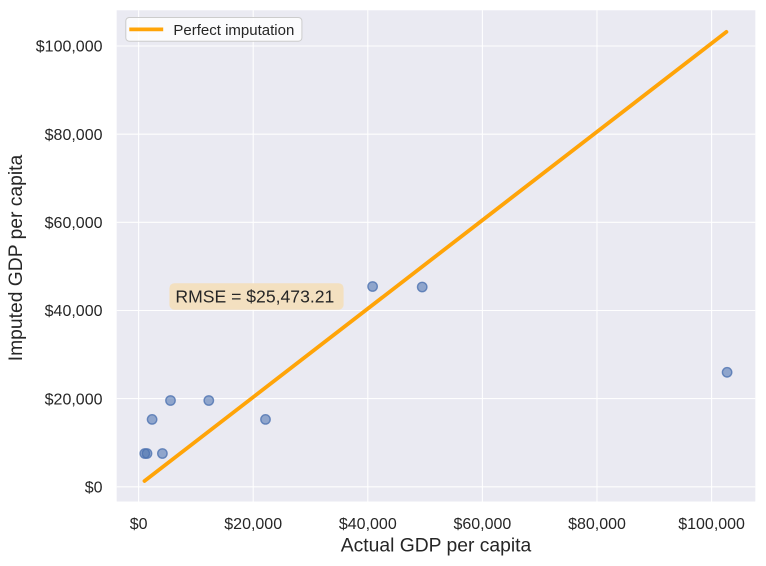  Describe the element at coordinates (16, 257) in the screenshot. I see `svg-text: Imputed GDP per capita` at that location.